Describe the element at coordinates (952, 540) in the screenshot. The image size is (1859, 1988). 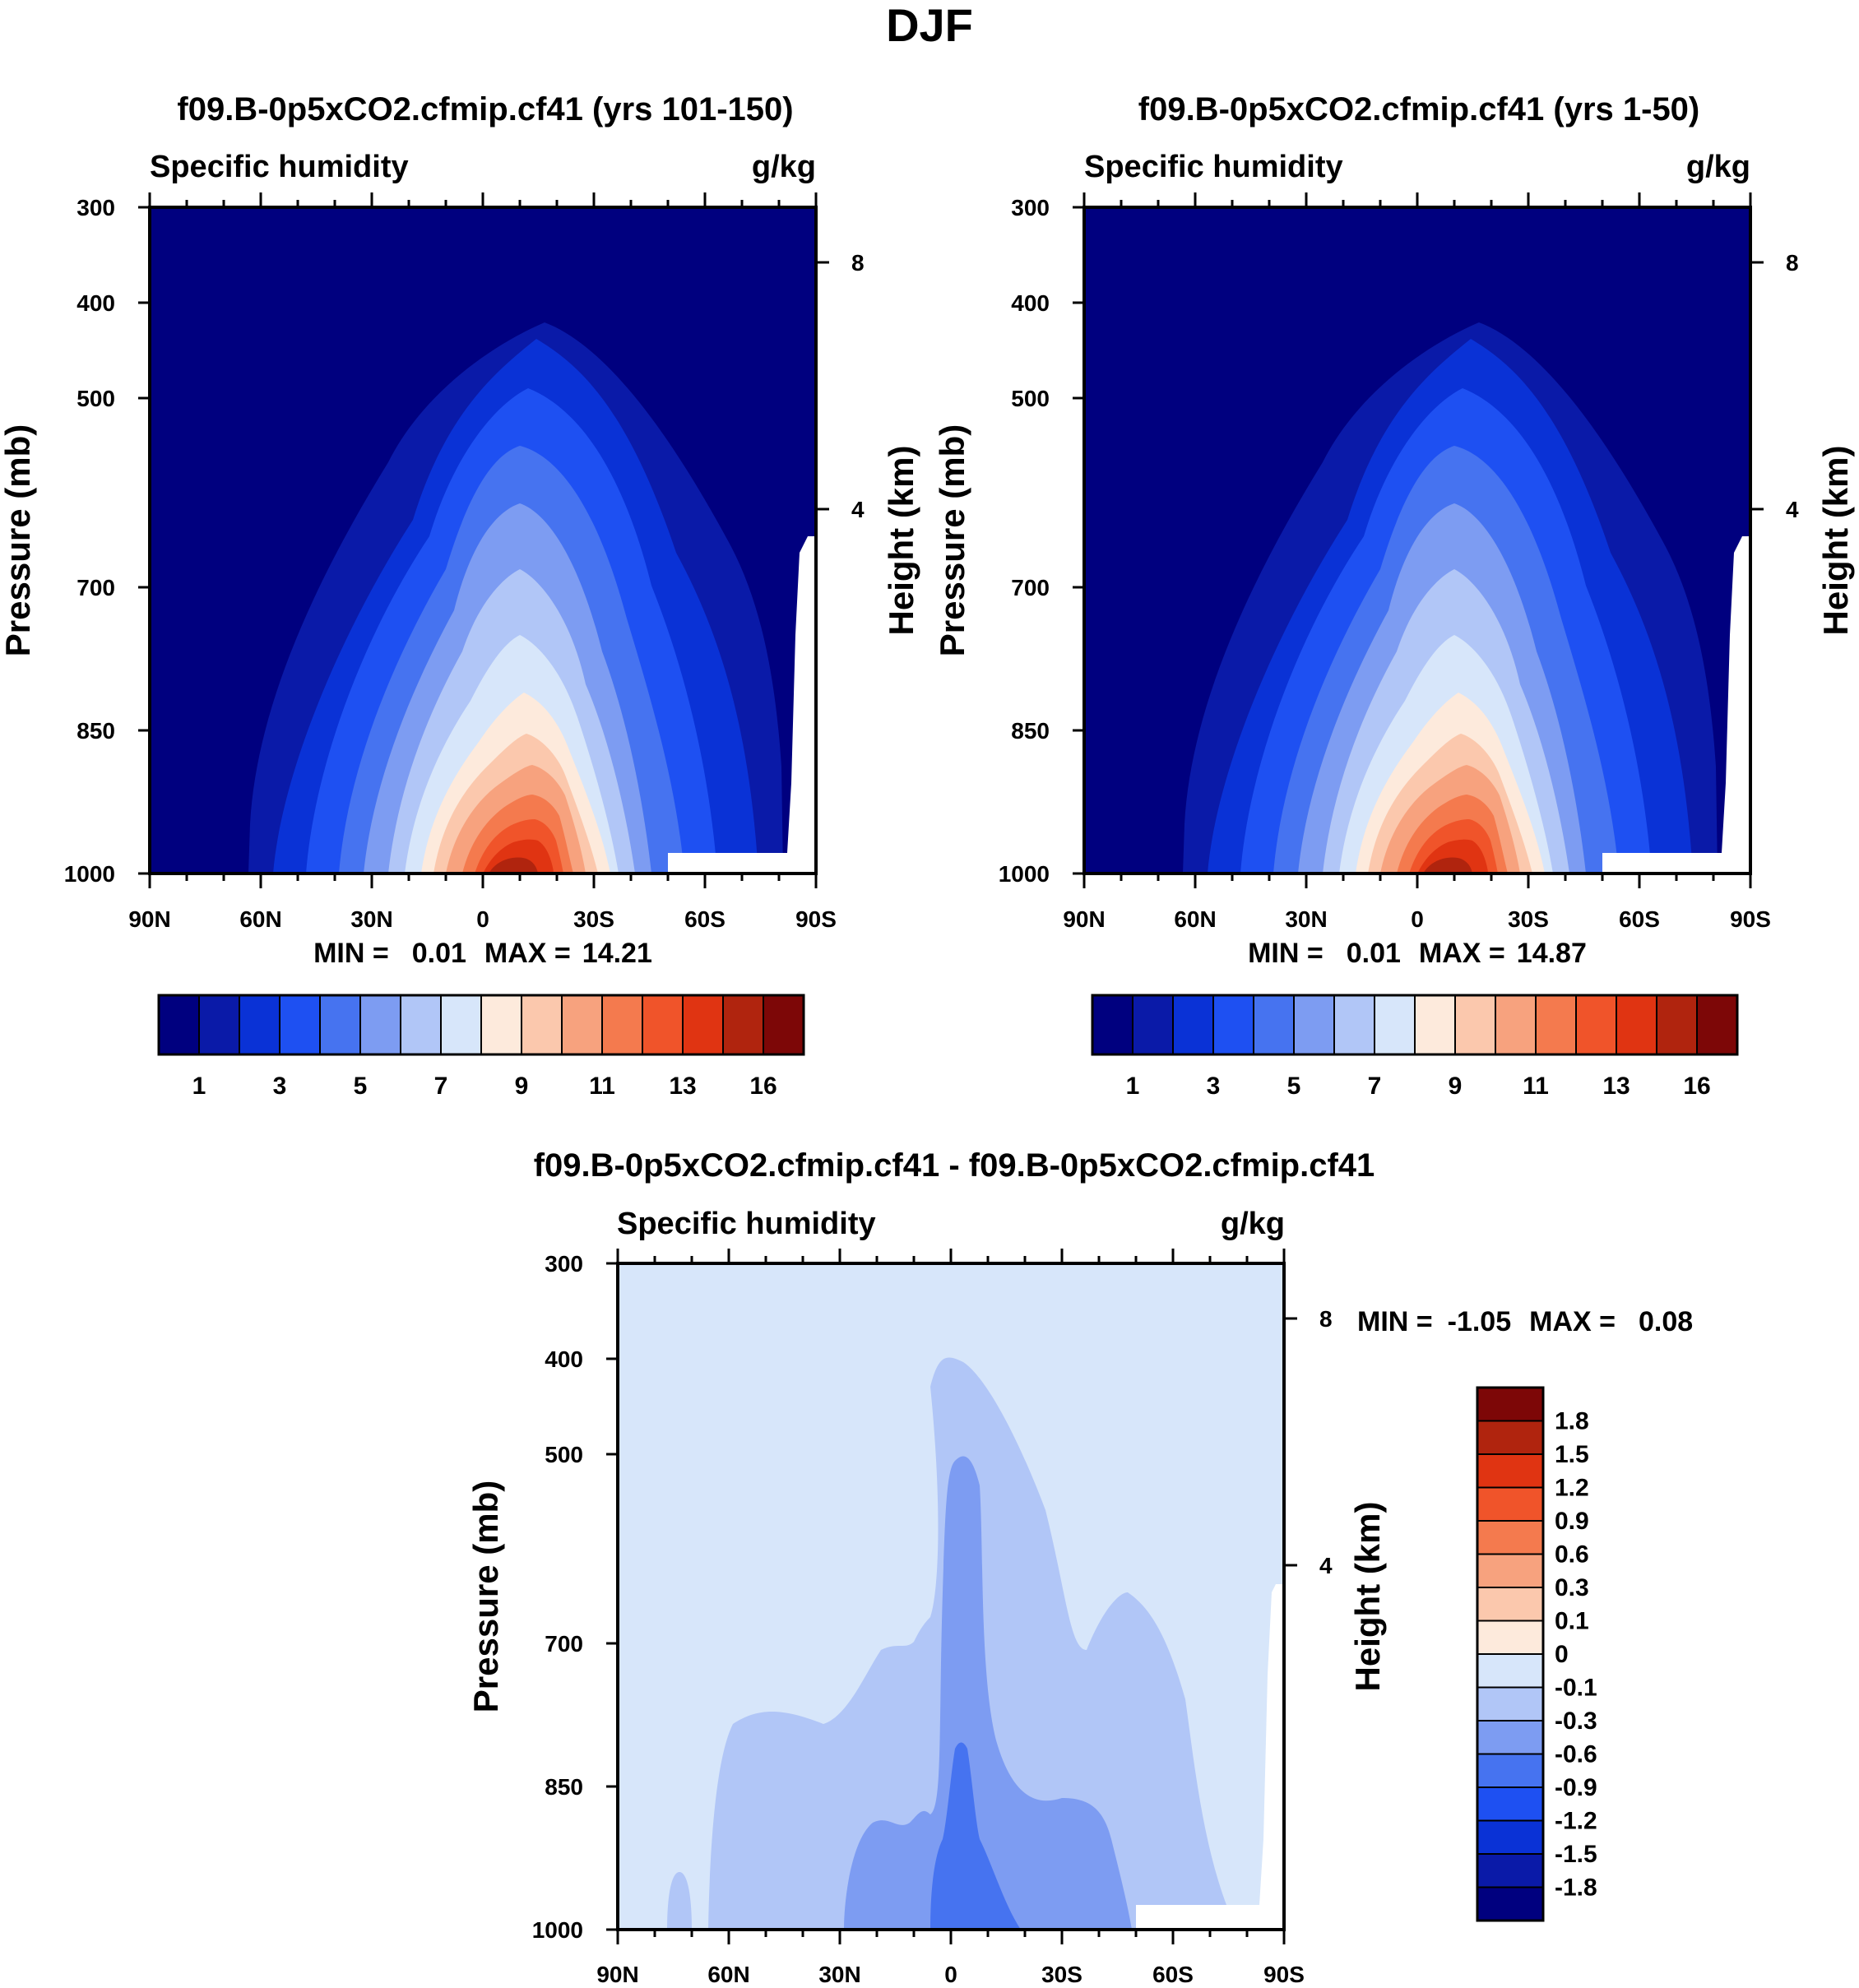
I see `panel-2-y-axis-title: Pressure (mb)` at that location.